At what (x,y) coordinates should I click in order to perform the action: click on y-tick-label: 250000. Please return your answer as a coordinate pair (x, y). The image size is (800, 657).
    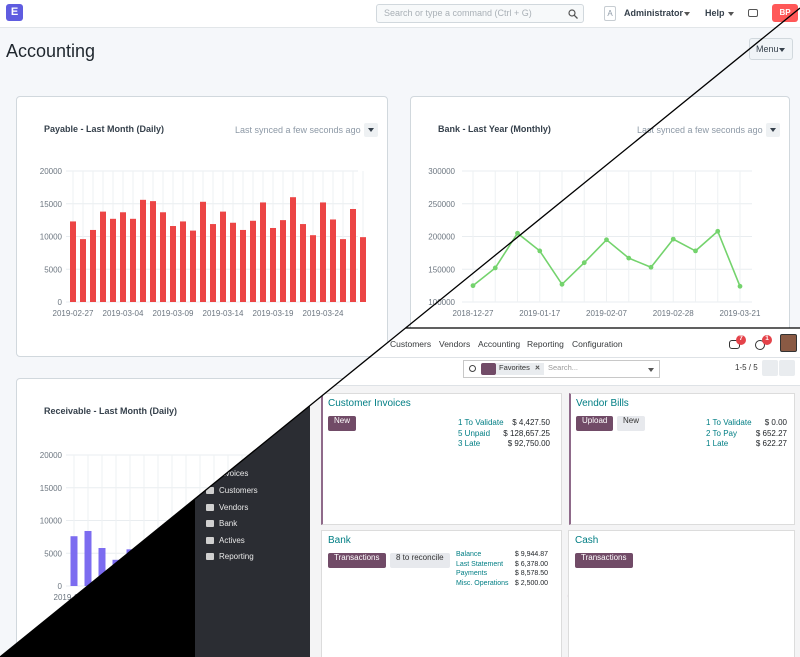
    Looking at the image, I should click on (441, 204).